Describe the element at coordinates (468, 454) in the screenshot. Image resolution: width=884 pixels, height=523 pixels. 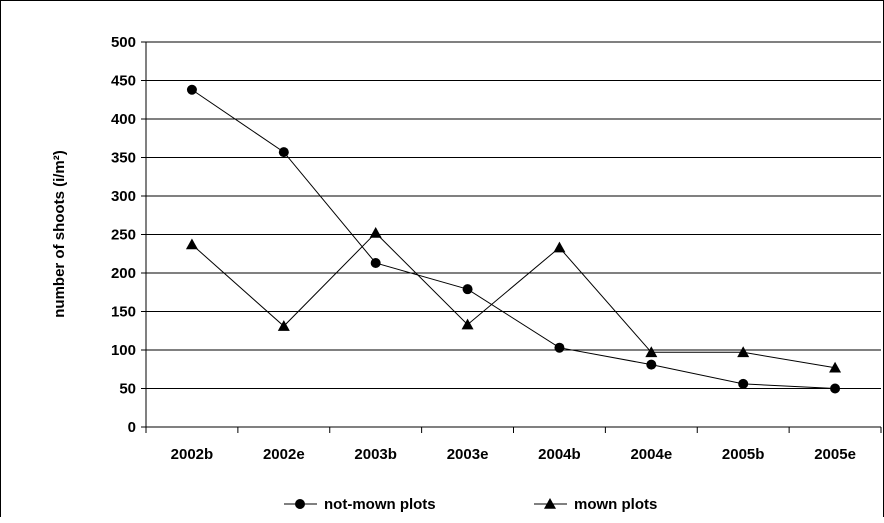
I see `x-tick-label: 2003e` at that location.